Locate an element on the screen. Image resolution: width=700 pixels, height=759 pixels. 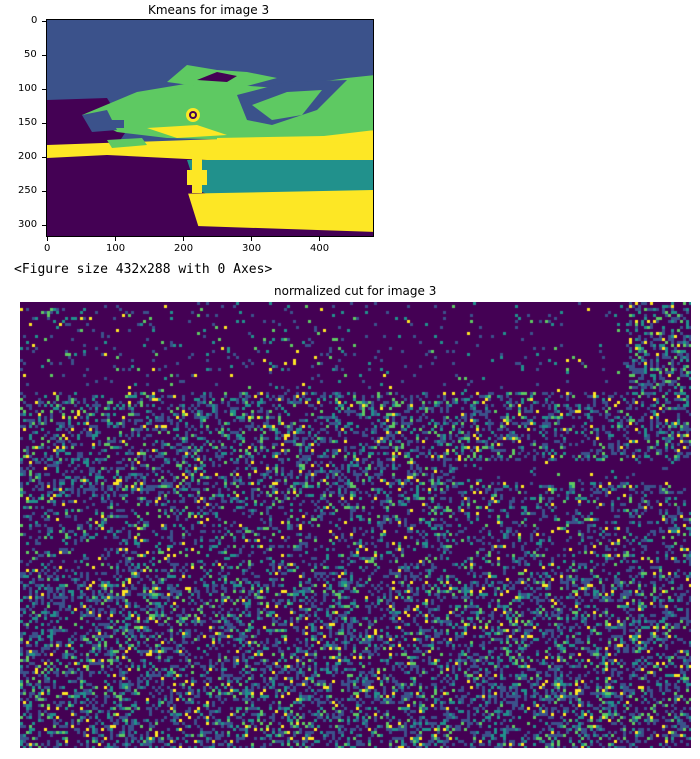
dark-wedge is located at coordinates (124, 213).